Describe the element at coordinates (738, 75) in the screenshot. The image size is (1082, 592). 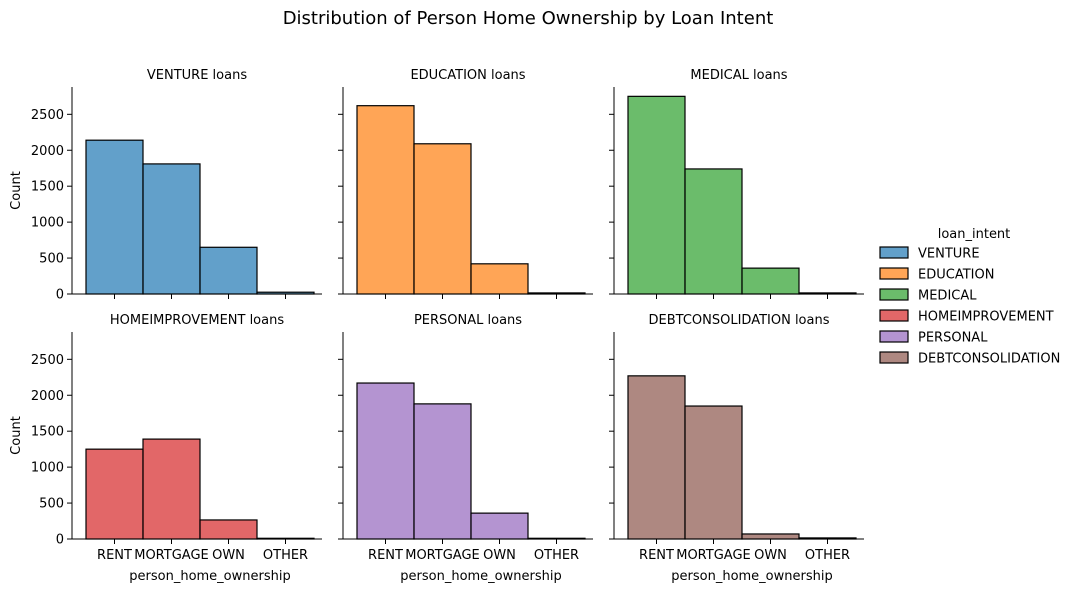
I see `panel-title: MEDICAL loans` at that location.